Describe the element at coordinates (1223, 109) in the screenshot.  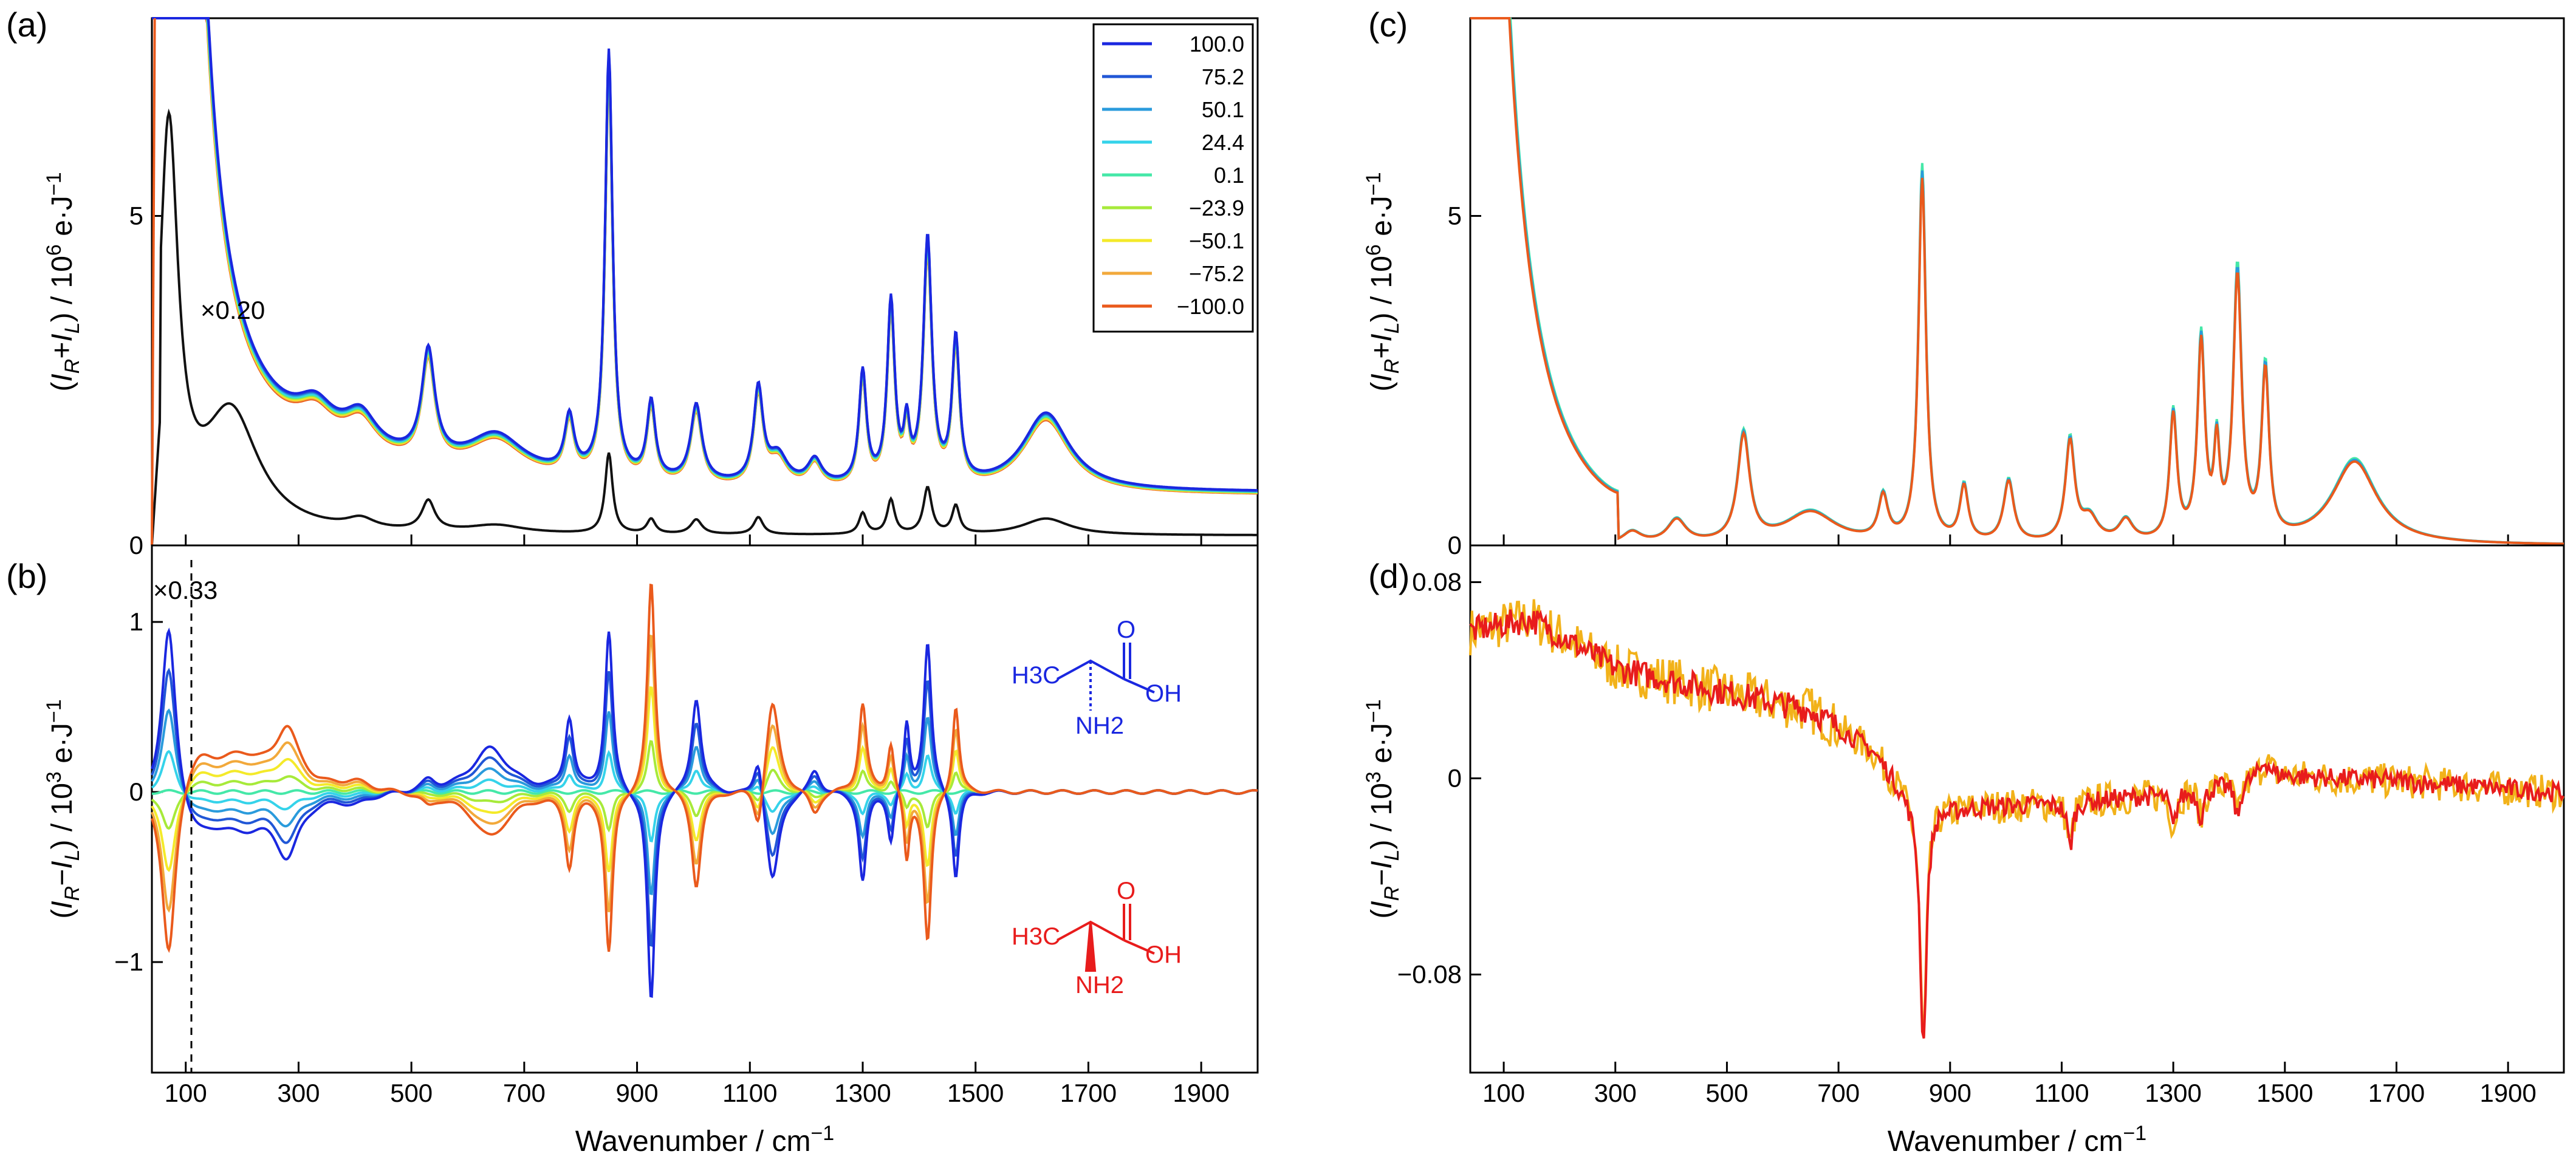
I see `legend-entry-2: 50.1` at that location.